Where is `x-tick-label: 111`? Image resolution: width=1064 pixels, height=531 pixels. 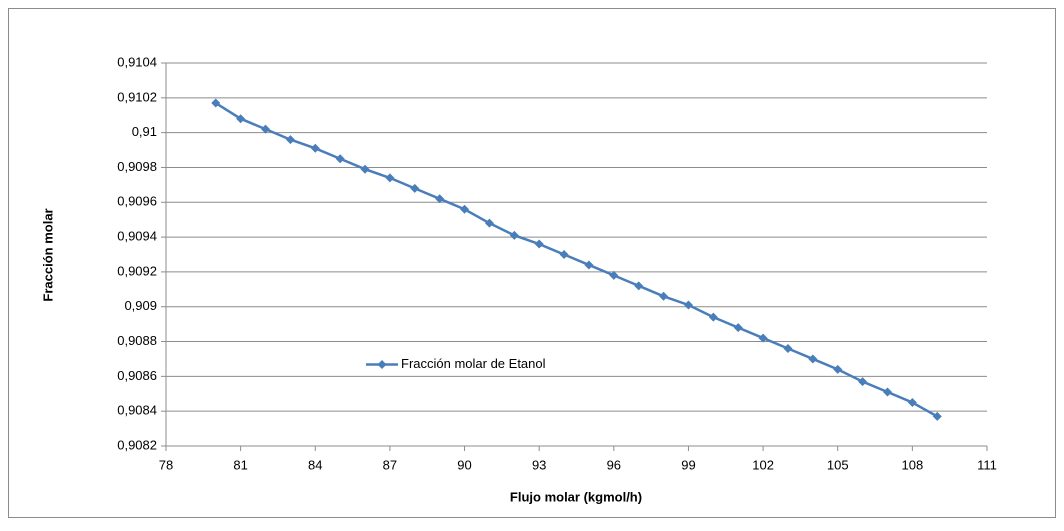 x-tick-label: 111 is located at coordinates (987, 464).